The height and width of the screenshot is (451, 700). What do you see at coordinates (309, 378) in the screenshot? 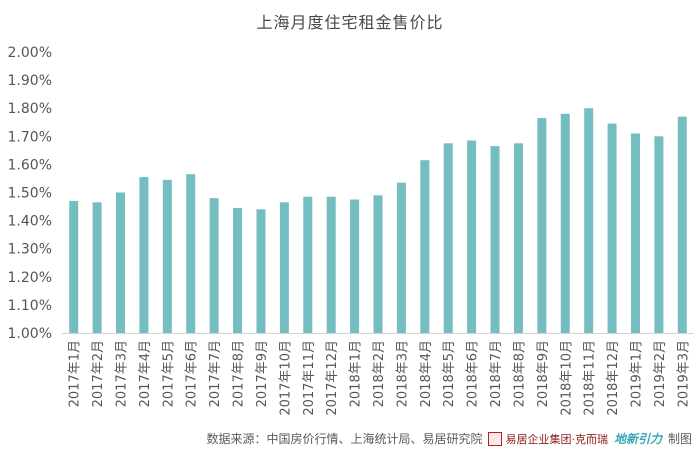
I see `x-tick-label: 2017年11月` at bounding box center [309, 378].